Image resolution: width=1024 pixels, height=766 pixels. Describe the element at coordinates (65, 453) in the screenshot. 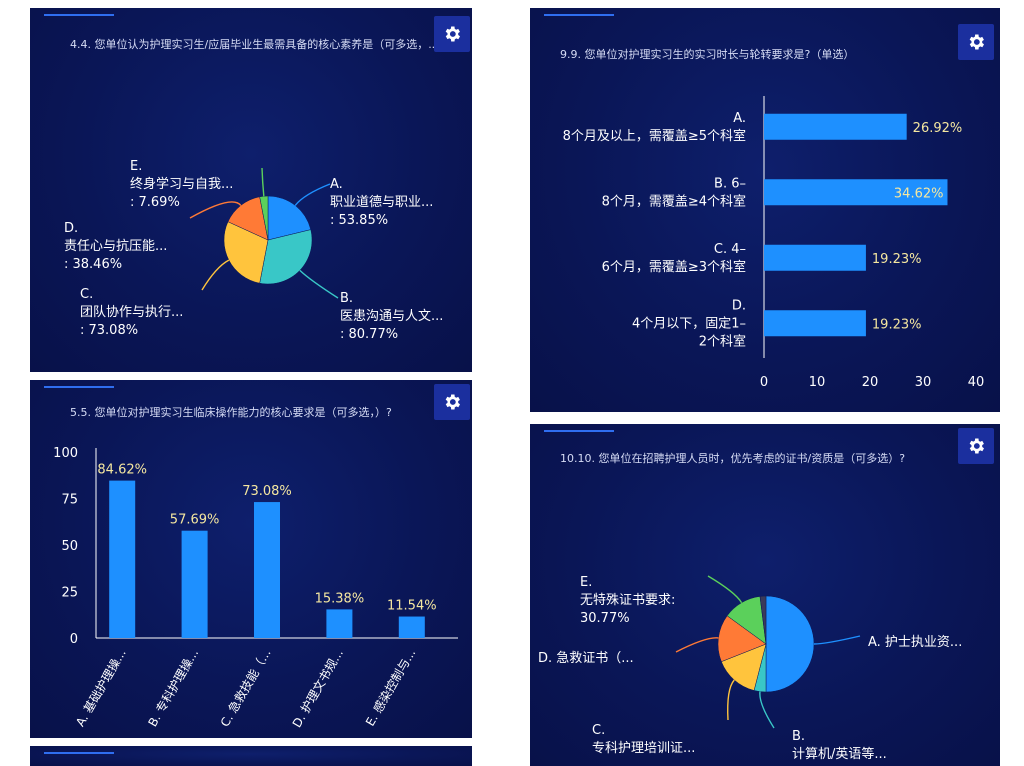

I see `y-tick-label: 100` at that location.